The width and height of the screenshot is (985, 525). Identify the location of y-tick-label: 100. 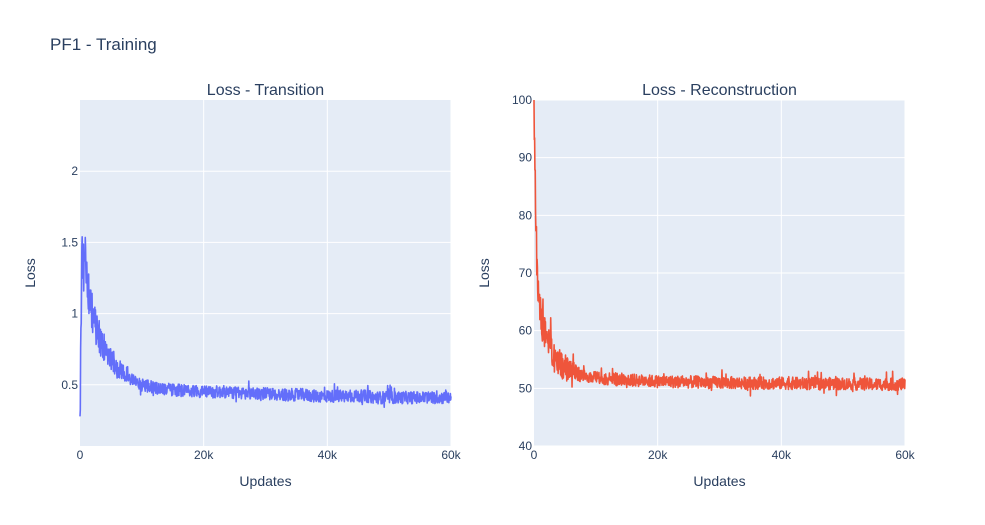
(522, 100).